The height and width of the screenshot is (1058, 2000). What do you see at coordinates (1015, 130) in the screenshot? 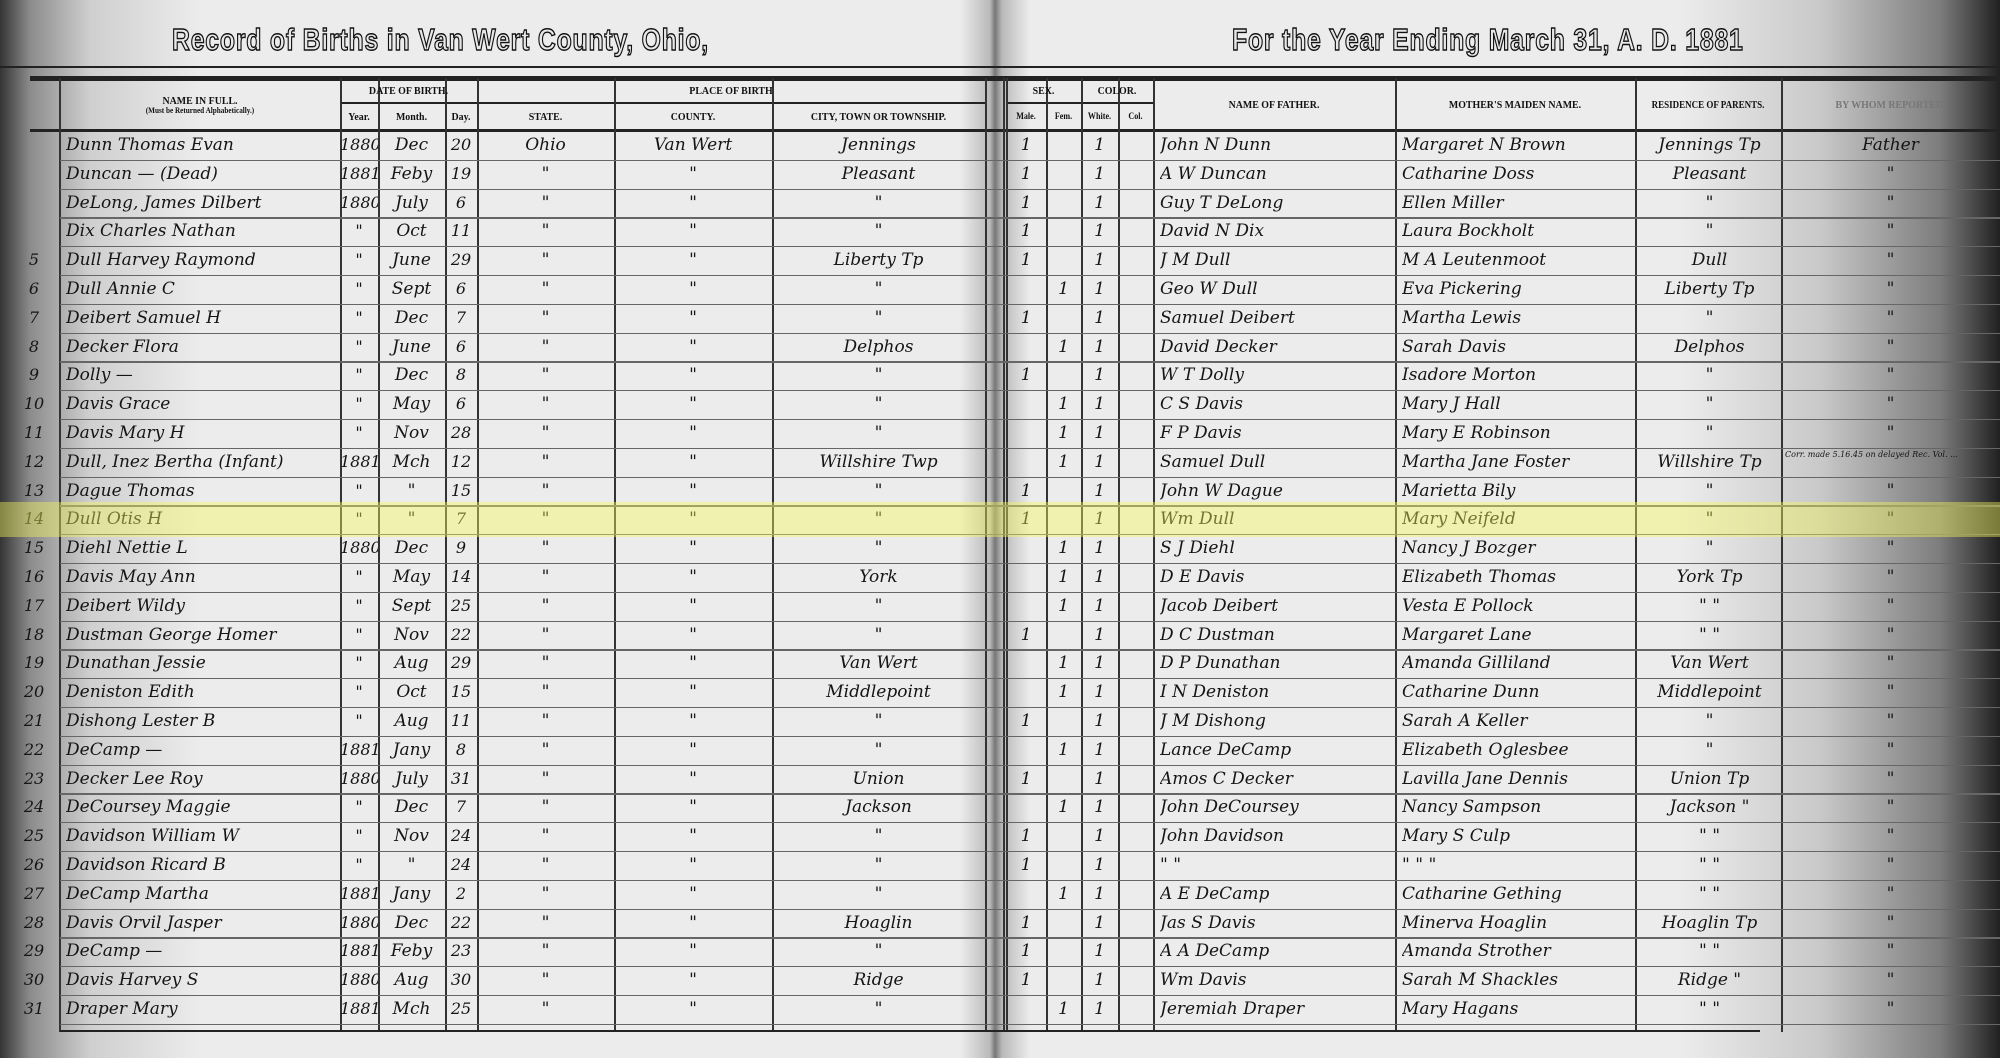
I see `rule-header-bottom` at bounding box center [1015, 130].